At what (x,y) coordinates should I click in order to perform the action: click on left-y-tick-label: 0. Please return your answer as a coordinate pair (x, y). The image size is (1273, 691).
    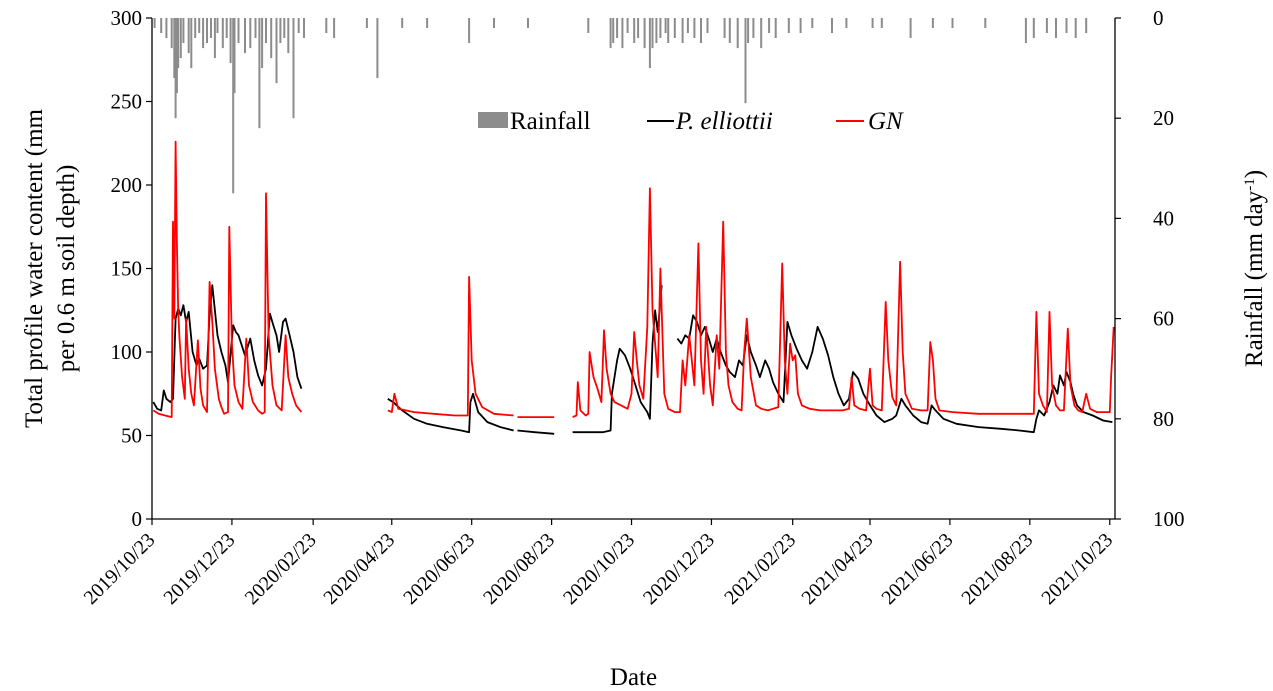
    Looking at the image, I should click on (137, 519).